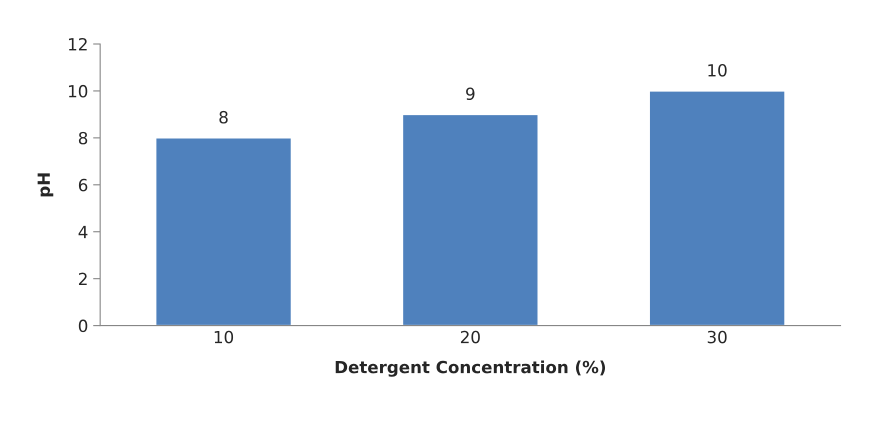 This screenshot has width=871, height=440. What do you see at coordinates (83, 185) in the screenshot?
I see `y-tick-label: 6` at bounding box center [83, 185].